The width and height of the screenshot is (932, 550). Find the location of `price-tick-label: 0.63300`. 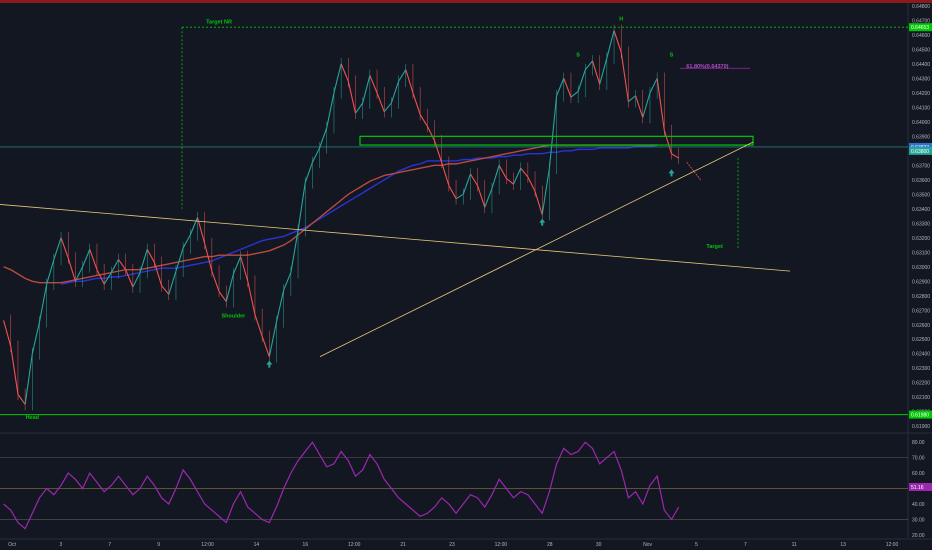

price-tick-label: 0.63300 is located at coordinates (921, 224).